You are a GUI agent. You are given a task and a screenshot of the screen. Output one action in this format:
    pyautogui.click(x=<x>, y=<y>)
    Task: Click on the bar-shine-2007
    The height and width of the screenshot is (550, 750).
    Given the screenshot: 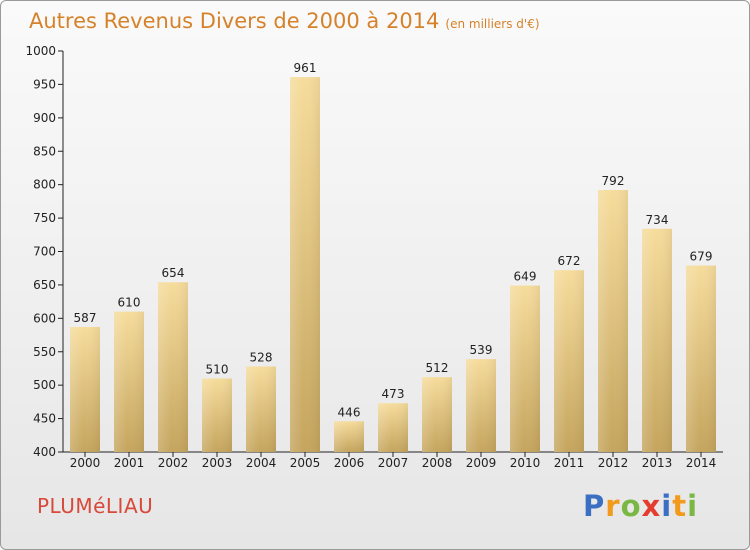 What is the action you would take?
    pyautogui.click(x=393, y=427)
    